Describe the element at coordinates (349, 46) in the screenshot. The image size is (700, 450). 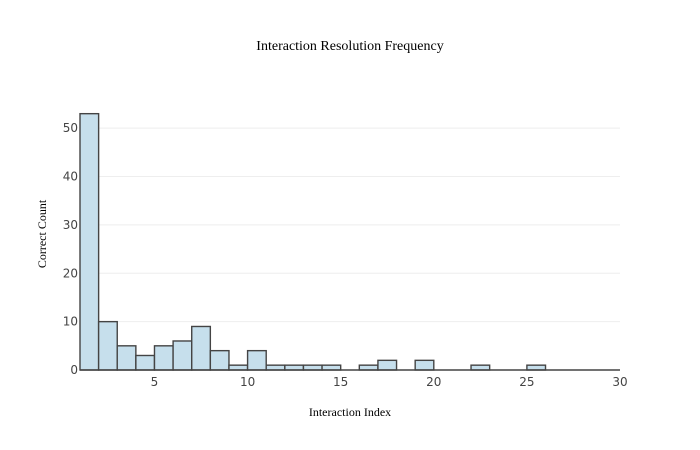
I see `chart-title: Interaction Resolution Frequency` at that location.